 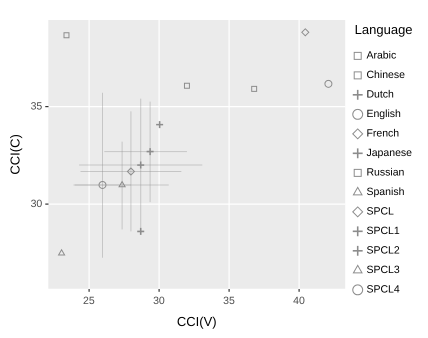 What do you see at coordinates (383, 30) in the screenshot?
I see `legend-title: Language` at bounding box center [383, 30].